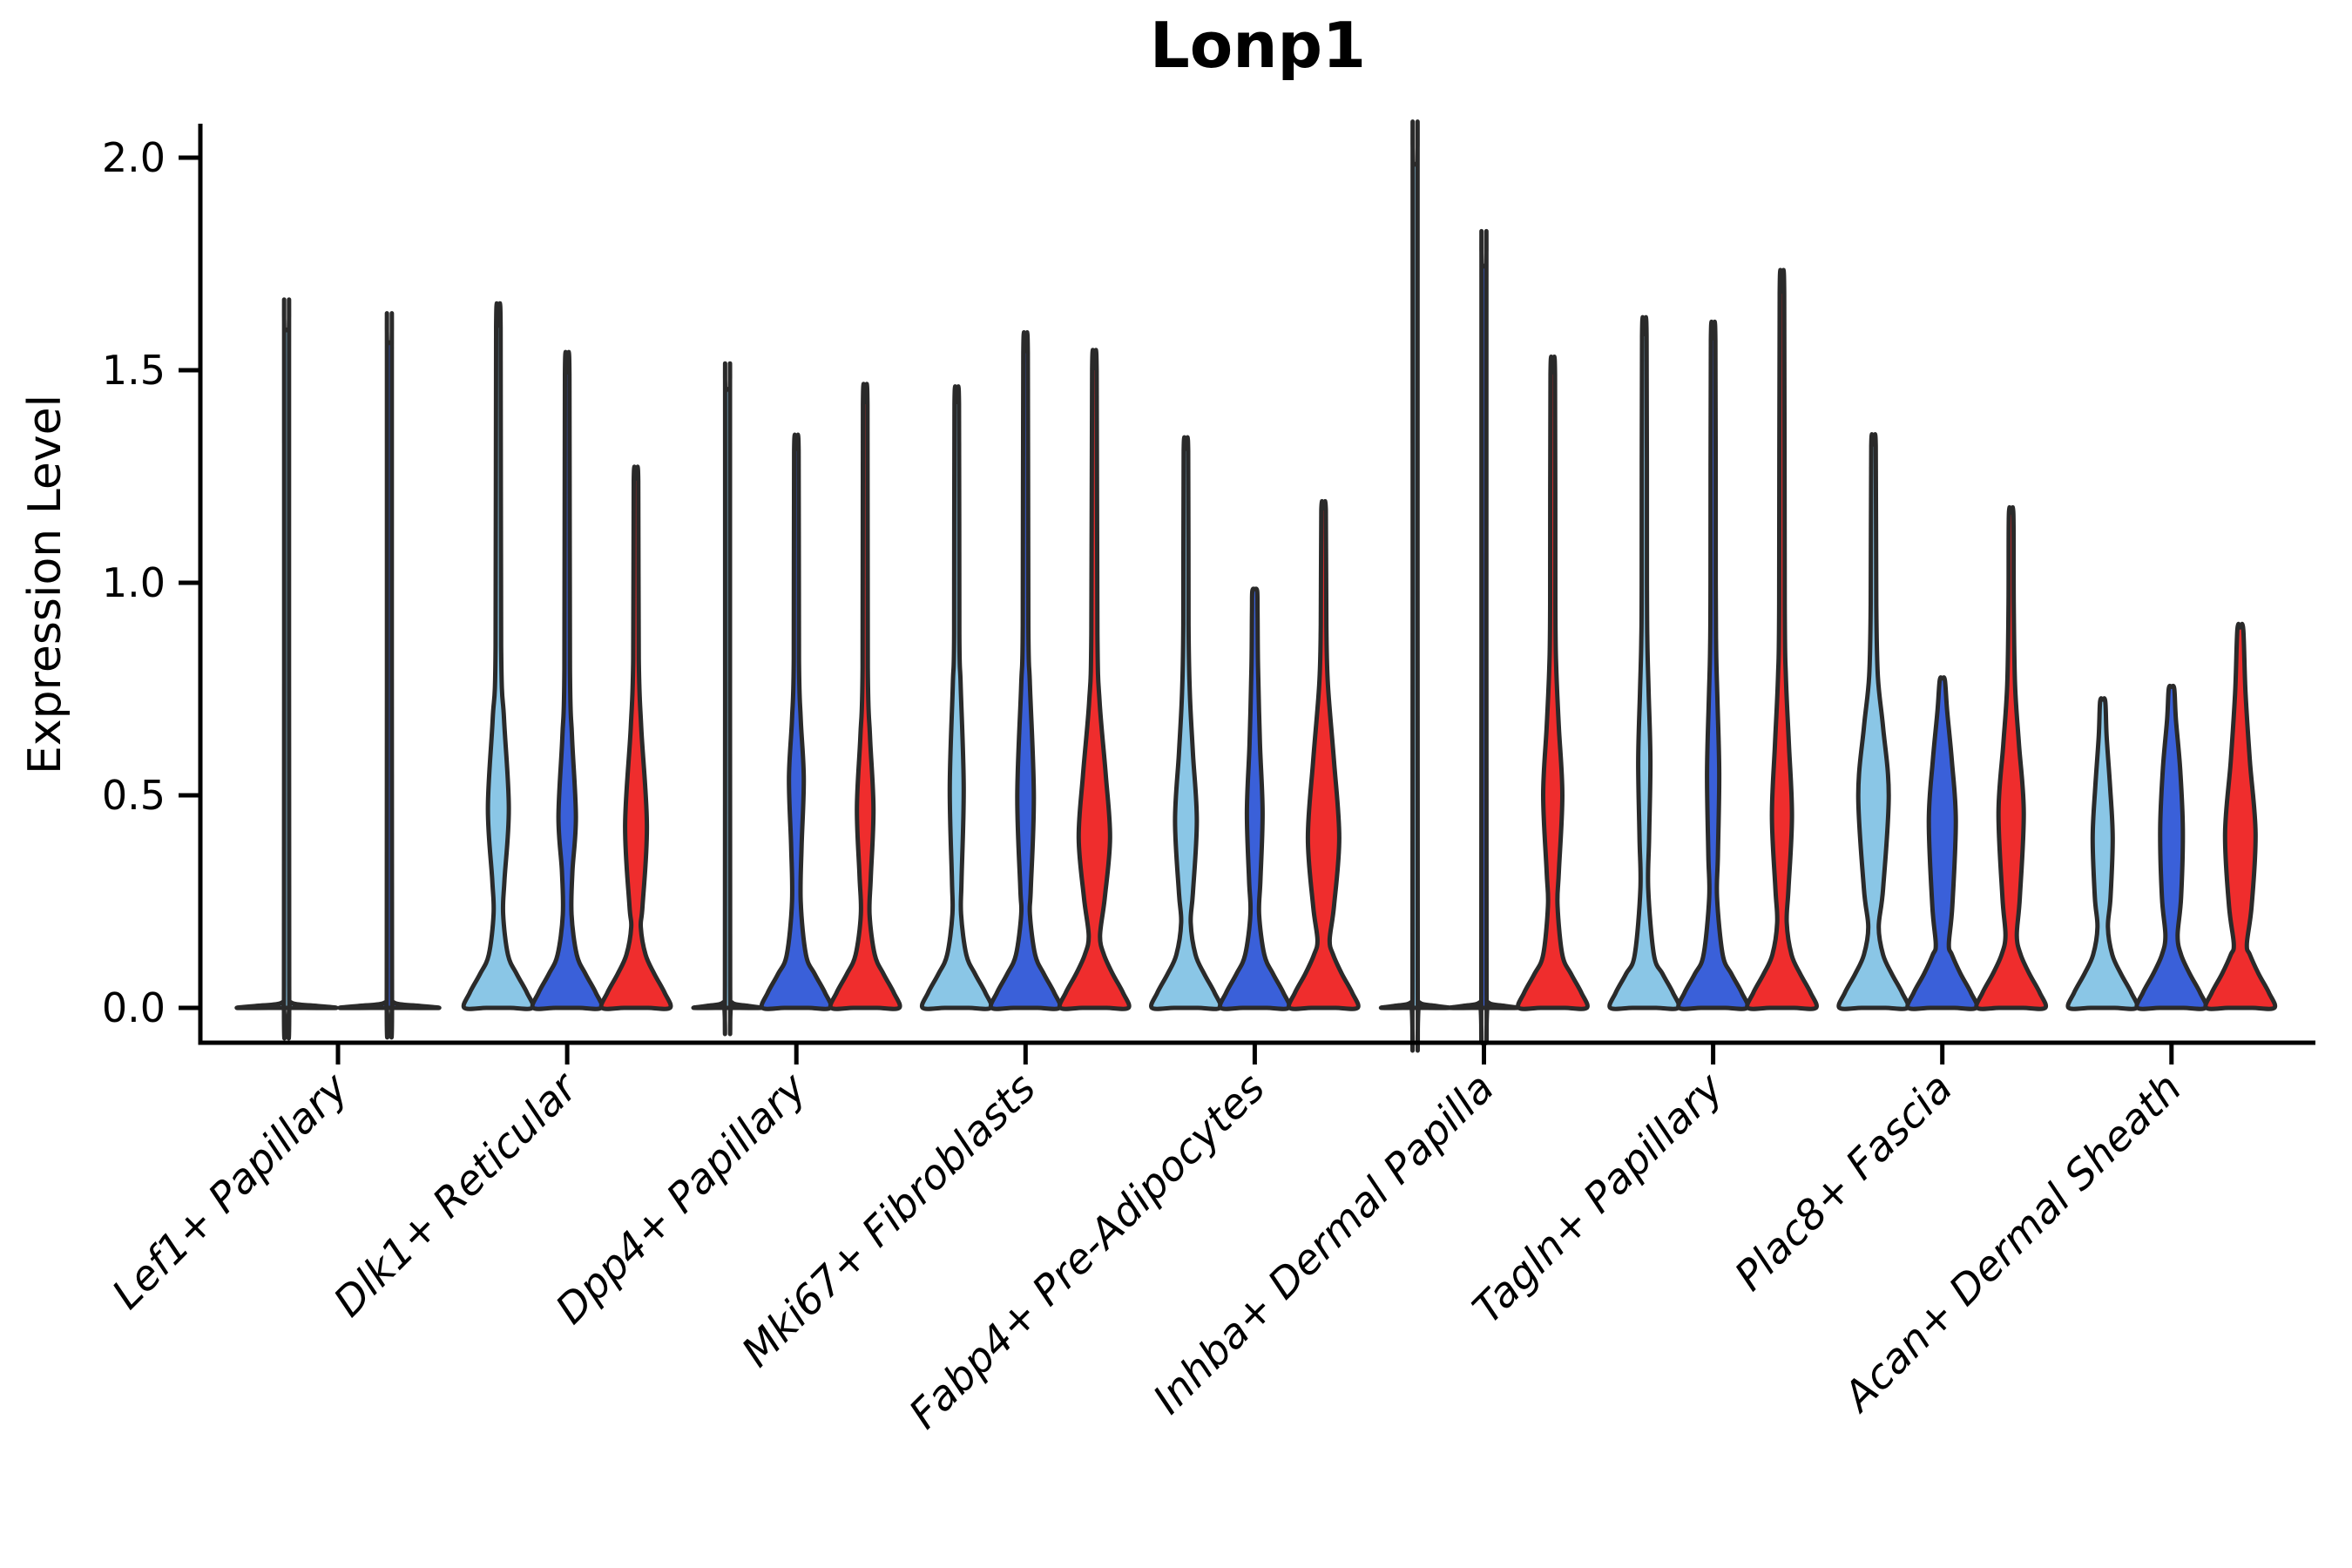  I want to click on violin-mki67-fibroblasts-dark-blue, so click(1025, 670).